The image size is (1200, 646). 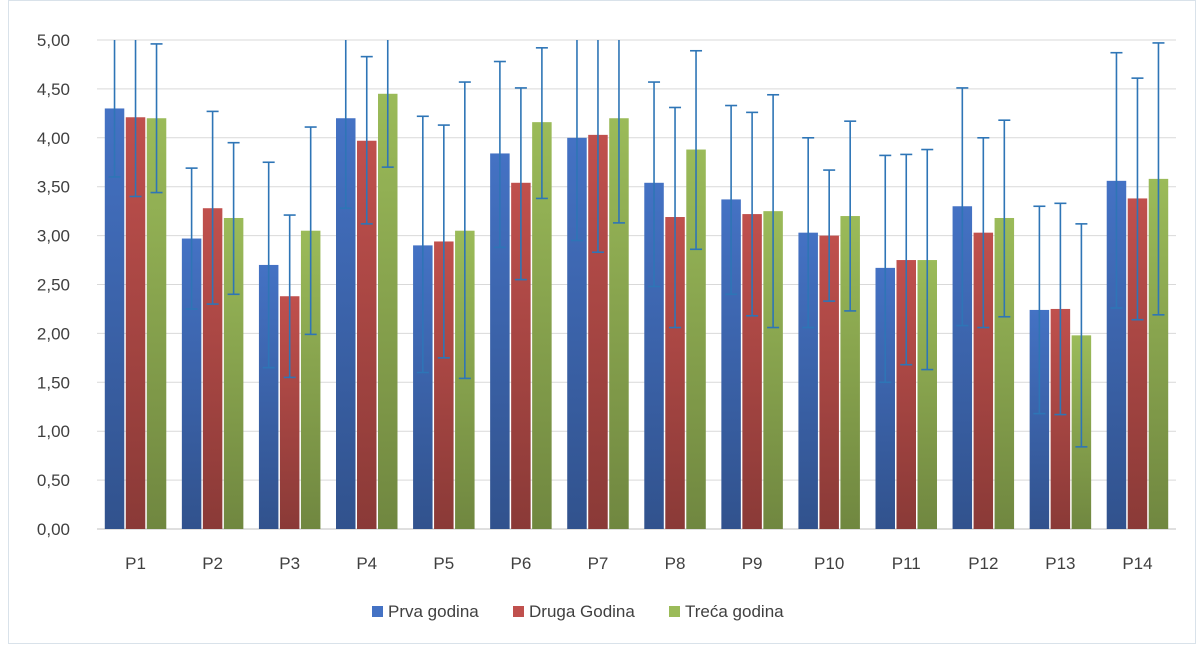 I want to click on x-tick-label: P3, so click(x=289, y=563).